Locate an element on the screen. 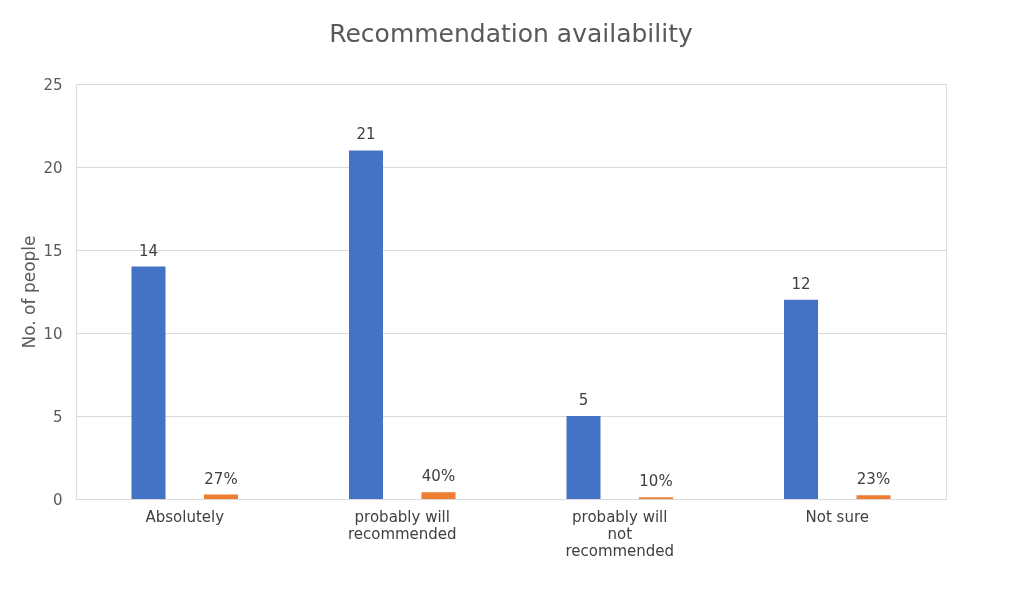  x-tick-label: Absolutely is located at coordinates (185, 516).